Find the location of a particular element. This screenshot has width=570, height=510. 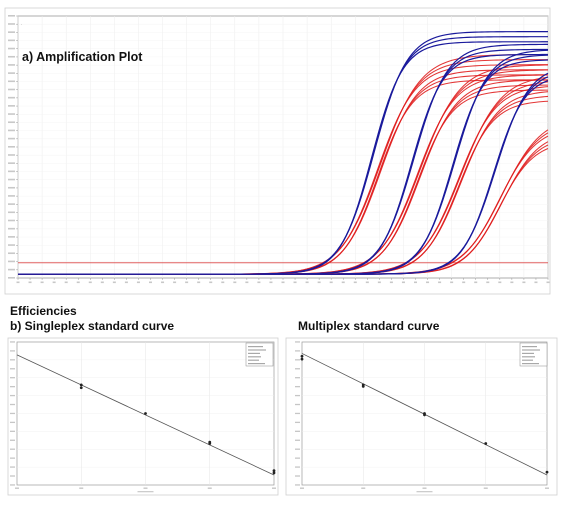

multiplex-marks is located at coordinates (424, 414).